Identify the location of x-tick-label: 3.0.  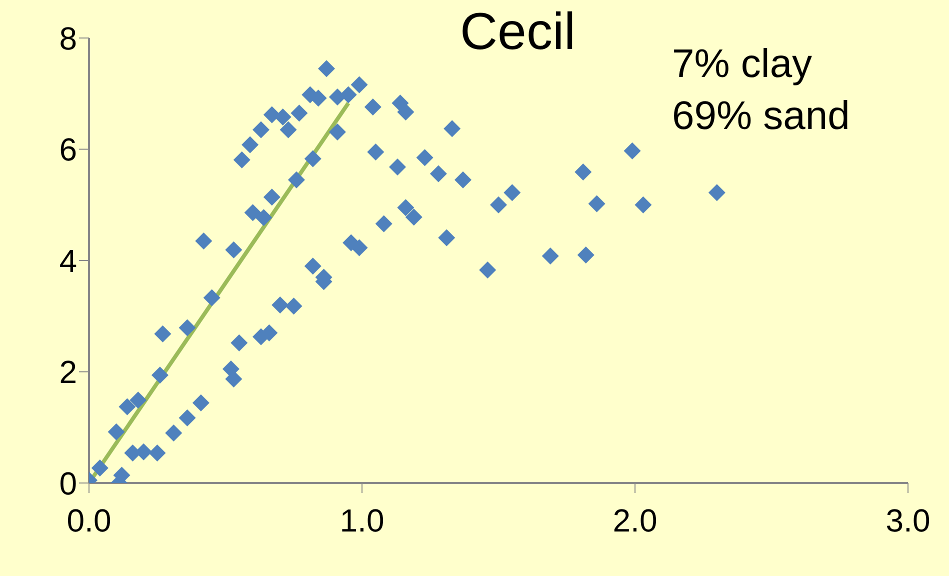
(908, 520).